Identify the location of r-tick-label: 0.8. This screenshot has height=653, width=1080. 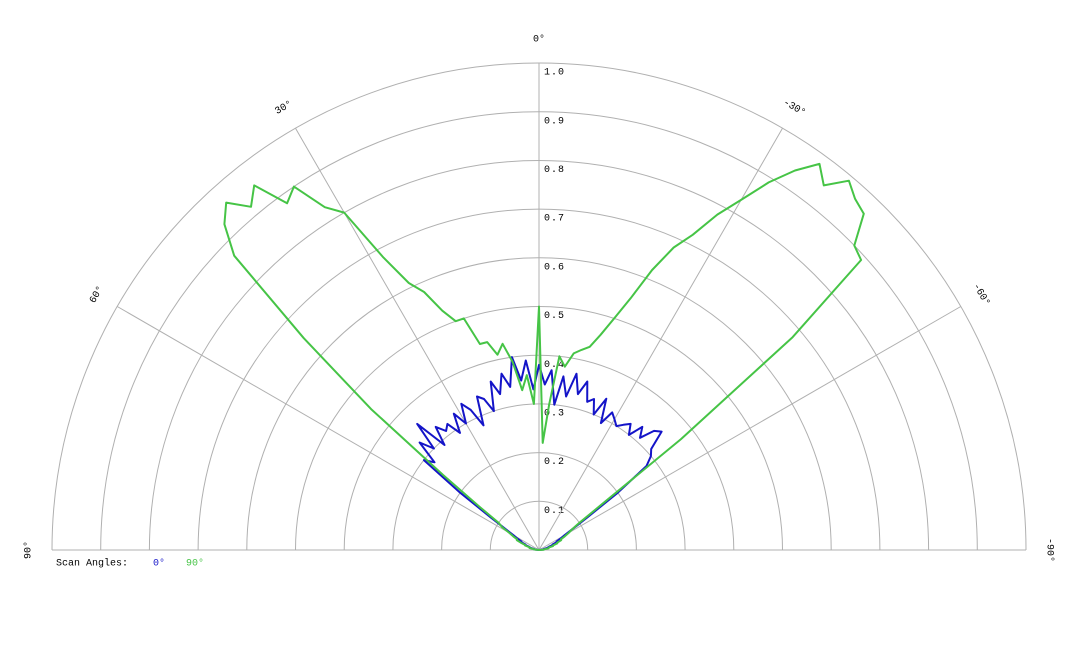
(554, 170).